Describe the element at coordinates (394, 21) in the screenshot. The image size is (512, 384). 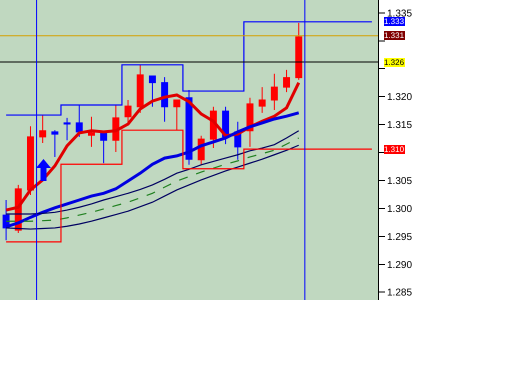
I see `series-label: 1.333` at that location.